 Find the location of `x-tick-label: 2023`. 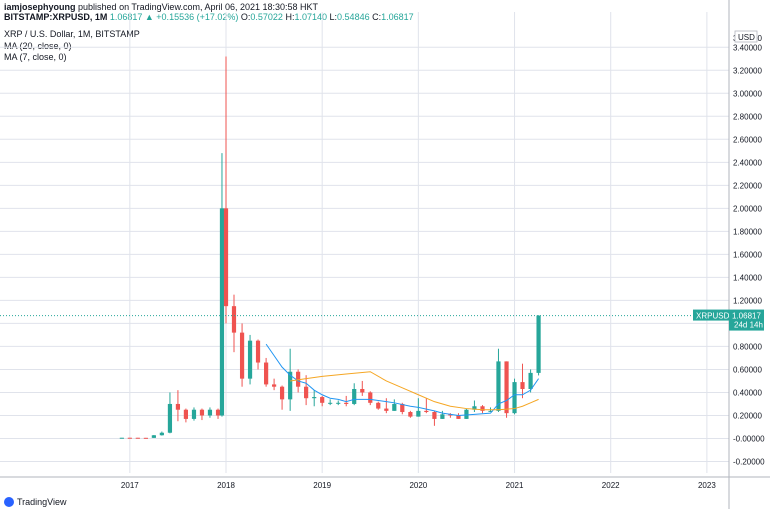

x-tick-label: 2023 is located at coordinates (707, 485).